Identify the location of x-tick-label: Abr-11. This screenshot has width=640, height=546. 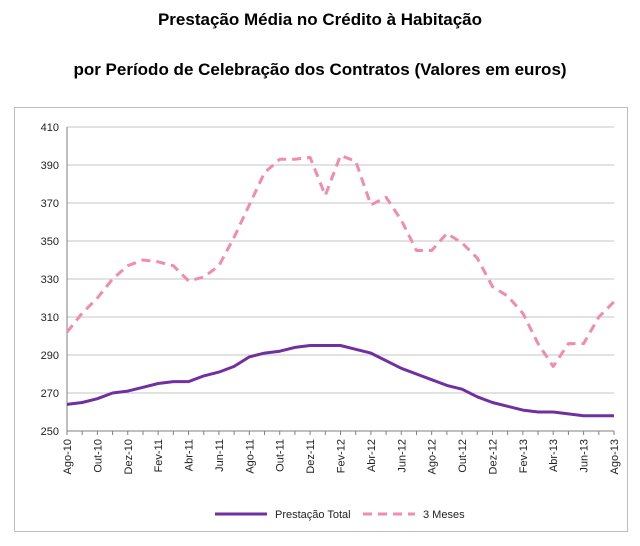
(190, 455).